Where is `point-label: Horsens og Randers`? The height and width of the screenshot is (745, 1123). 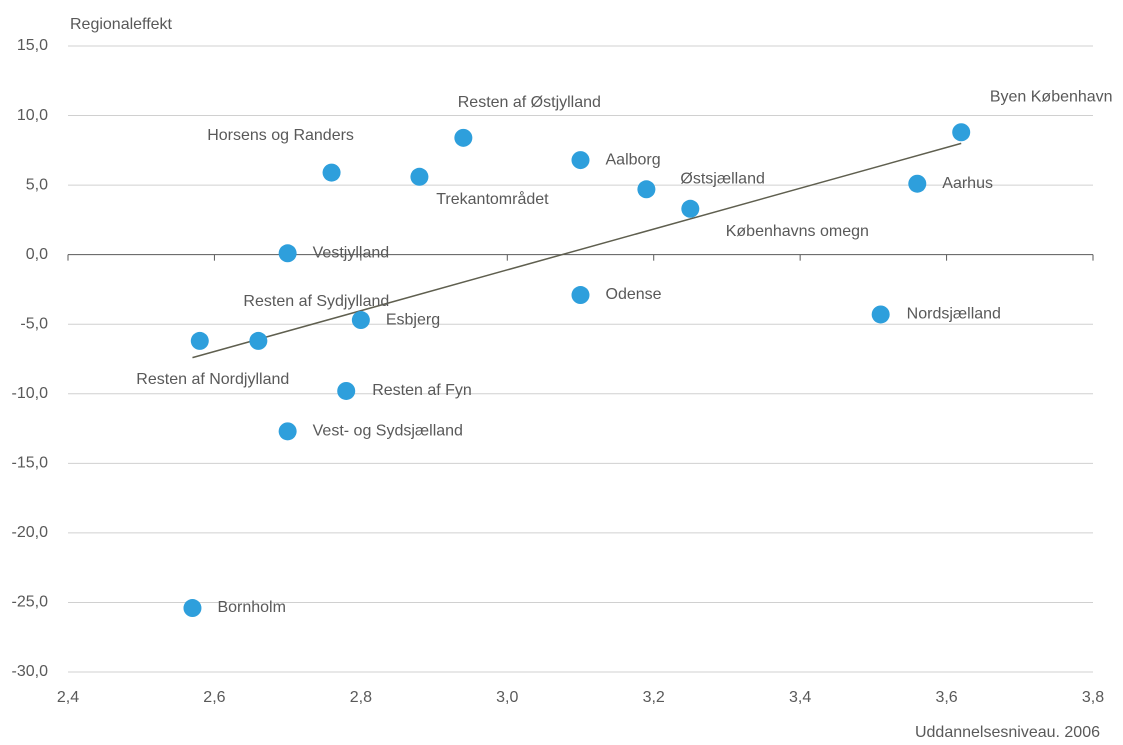 point-label: Horsens og Randers is located at coordinates (280, 135).